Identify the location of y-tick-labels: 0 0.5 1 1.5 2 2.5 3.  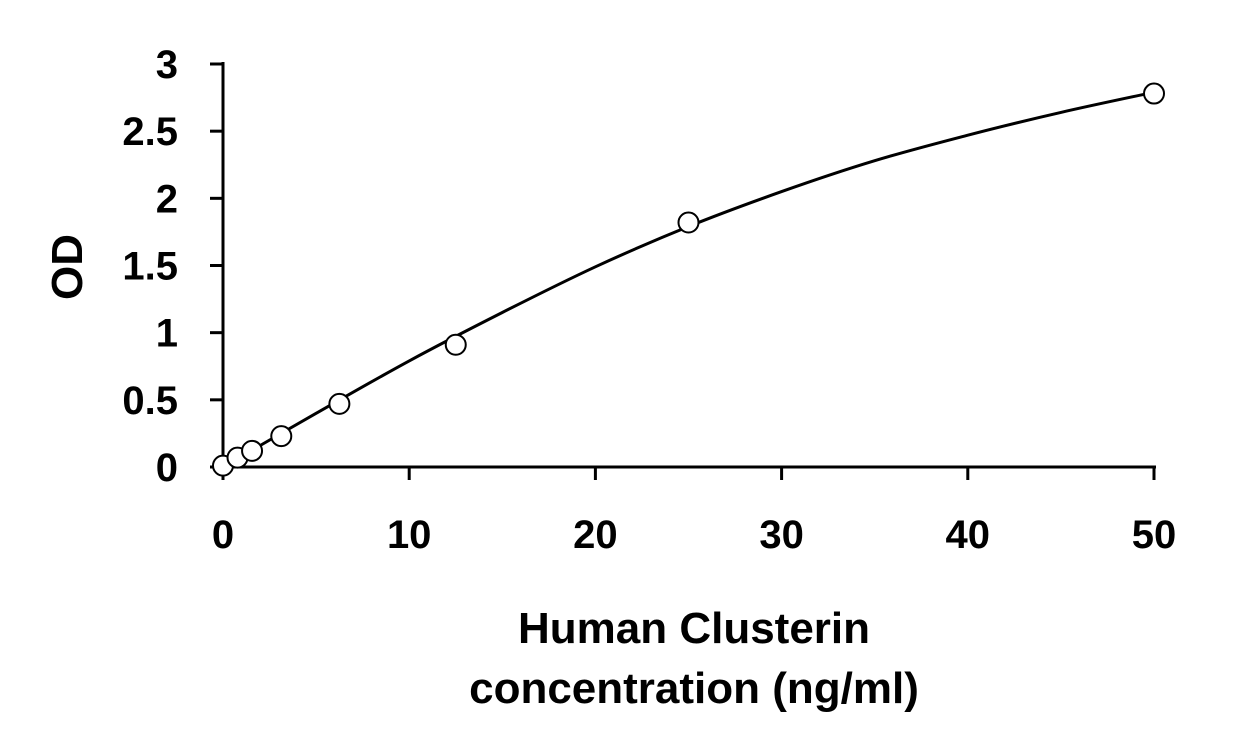
(150, 266).